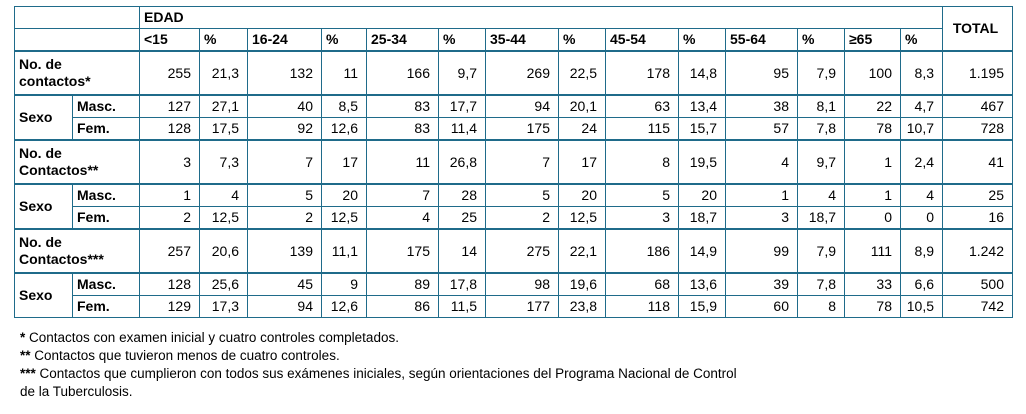 The image size is (1026, 414). Describe the element at coordinates (169, 251) in the screenshot. I see `data-cell: 257` at that location.